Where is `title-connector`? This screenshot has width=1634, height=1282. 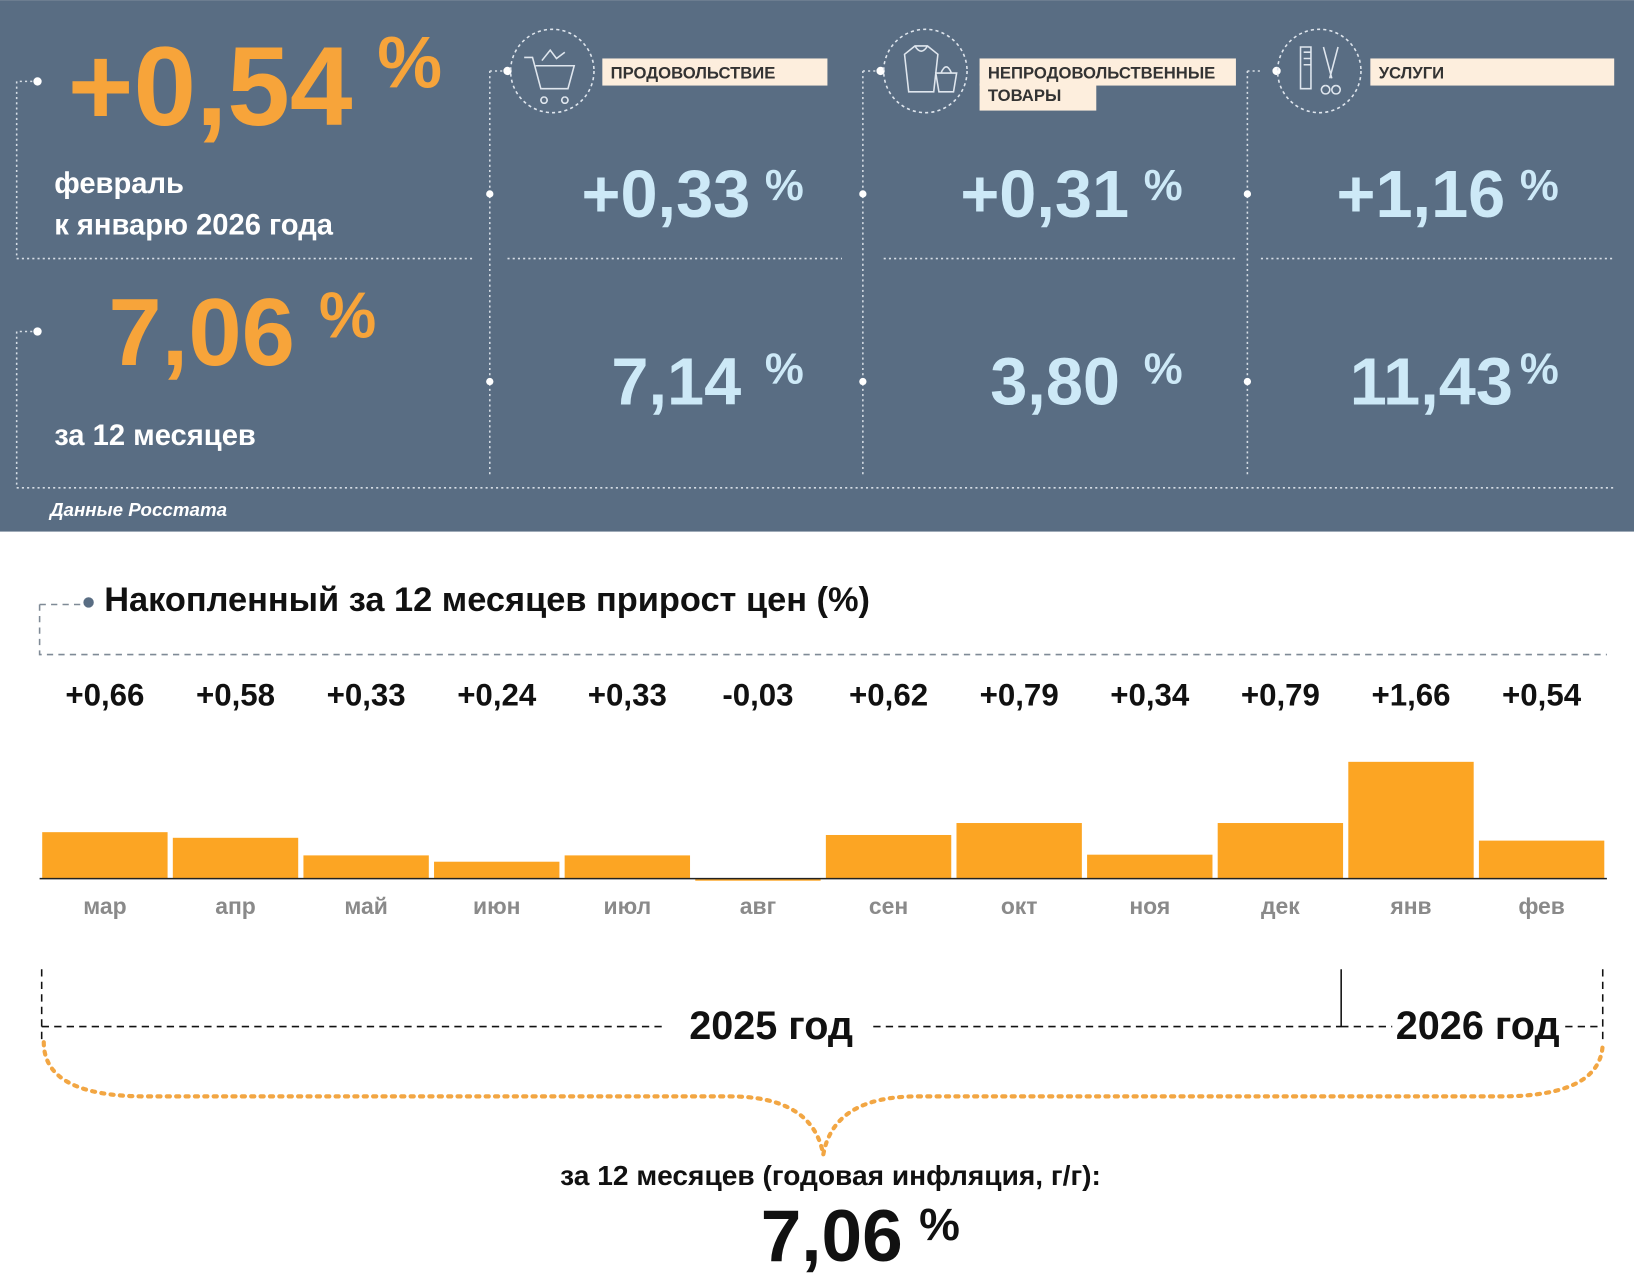 title-connector is located at coordinates (822, 629).